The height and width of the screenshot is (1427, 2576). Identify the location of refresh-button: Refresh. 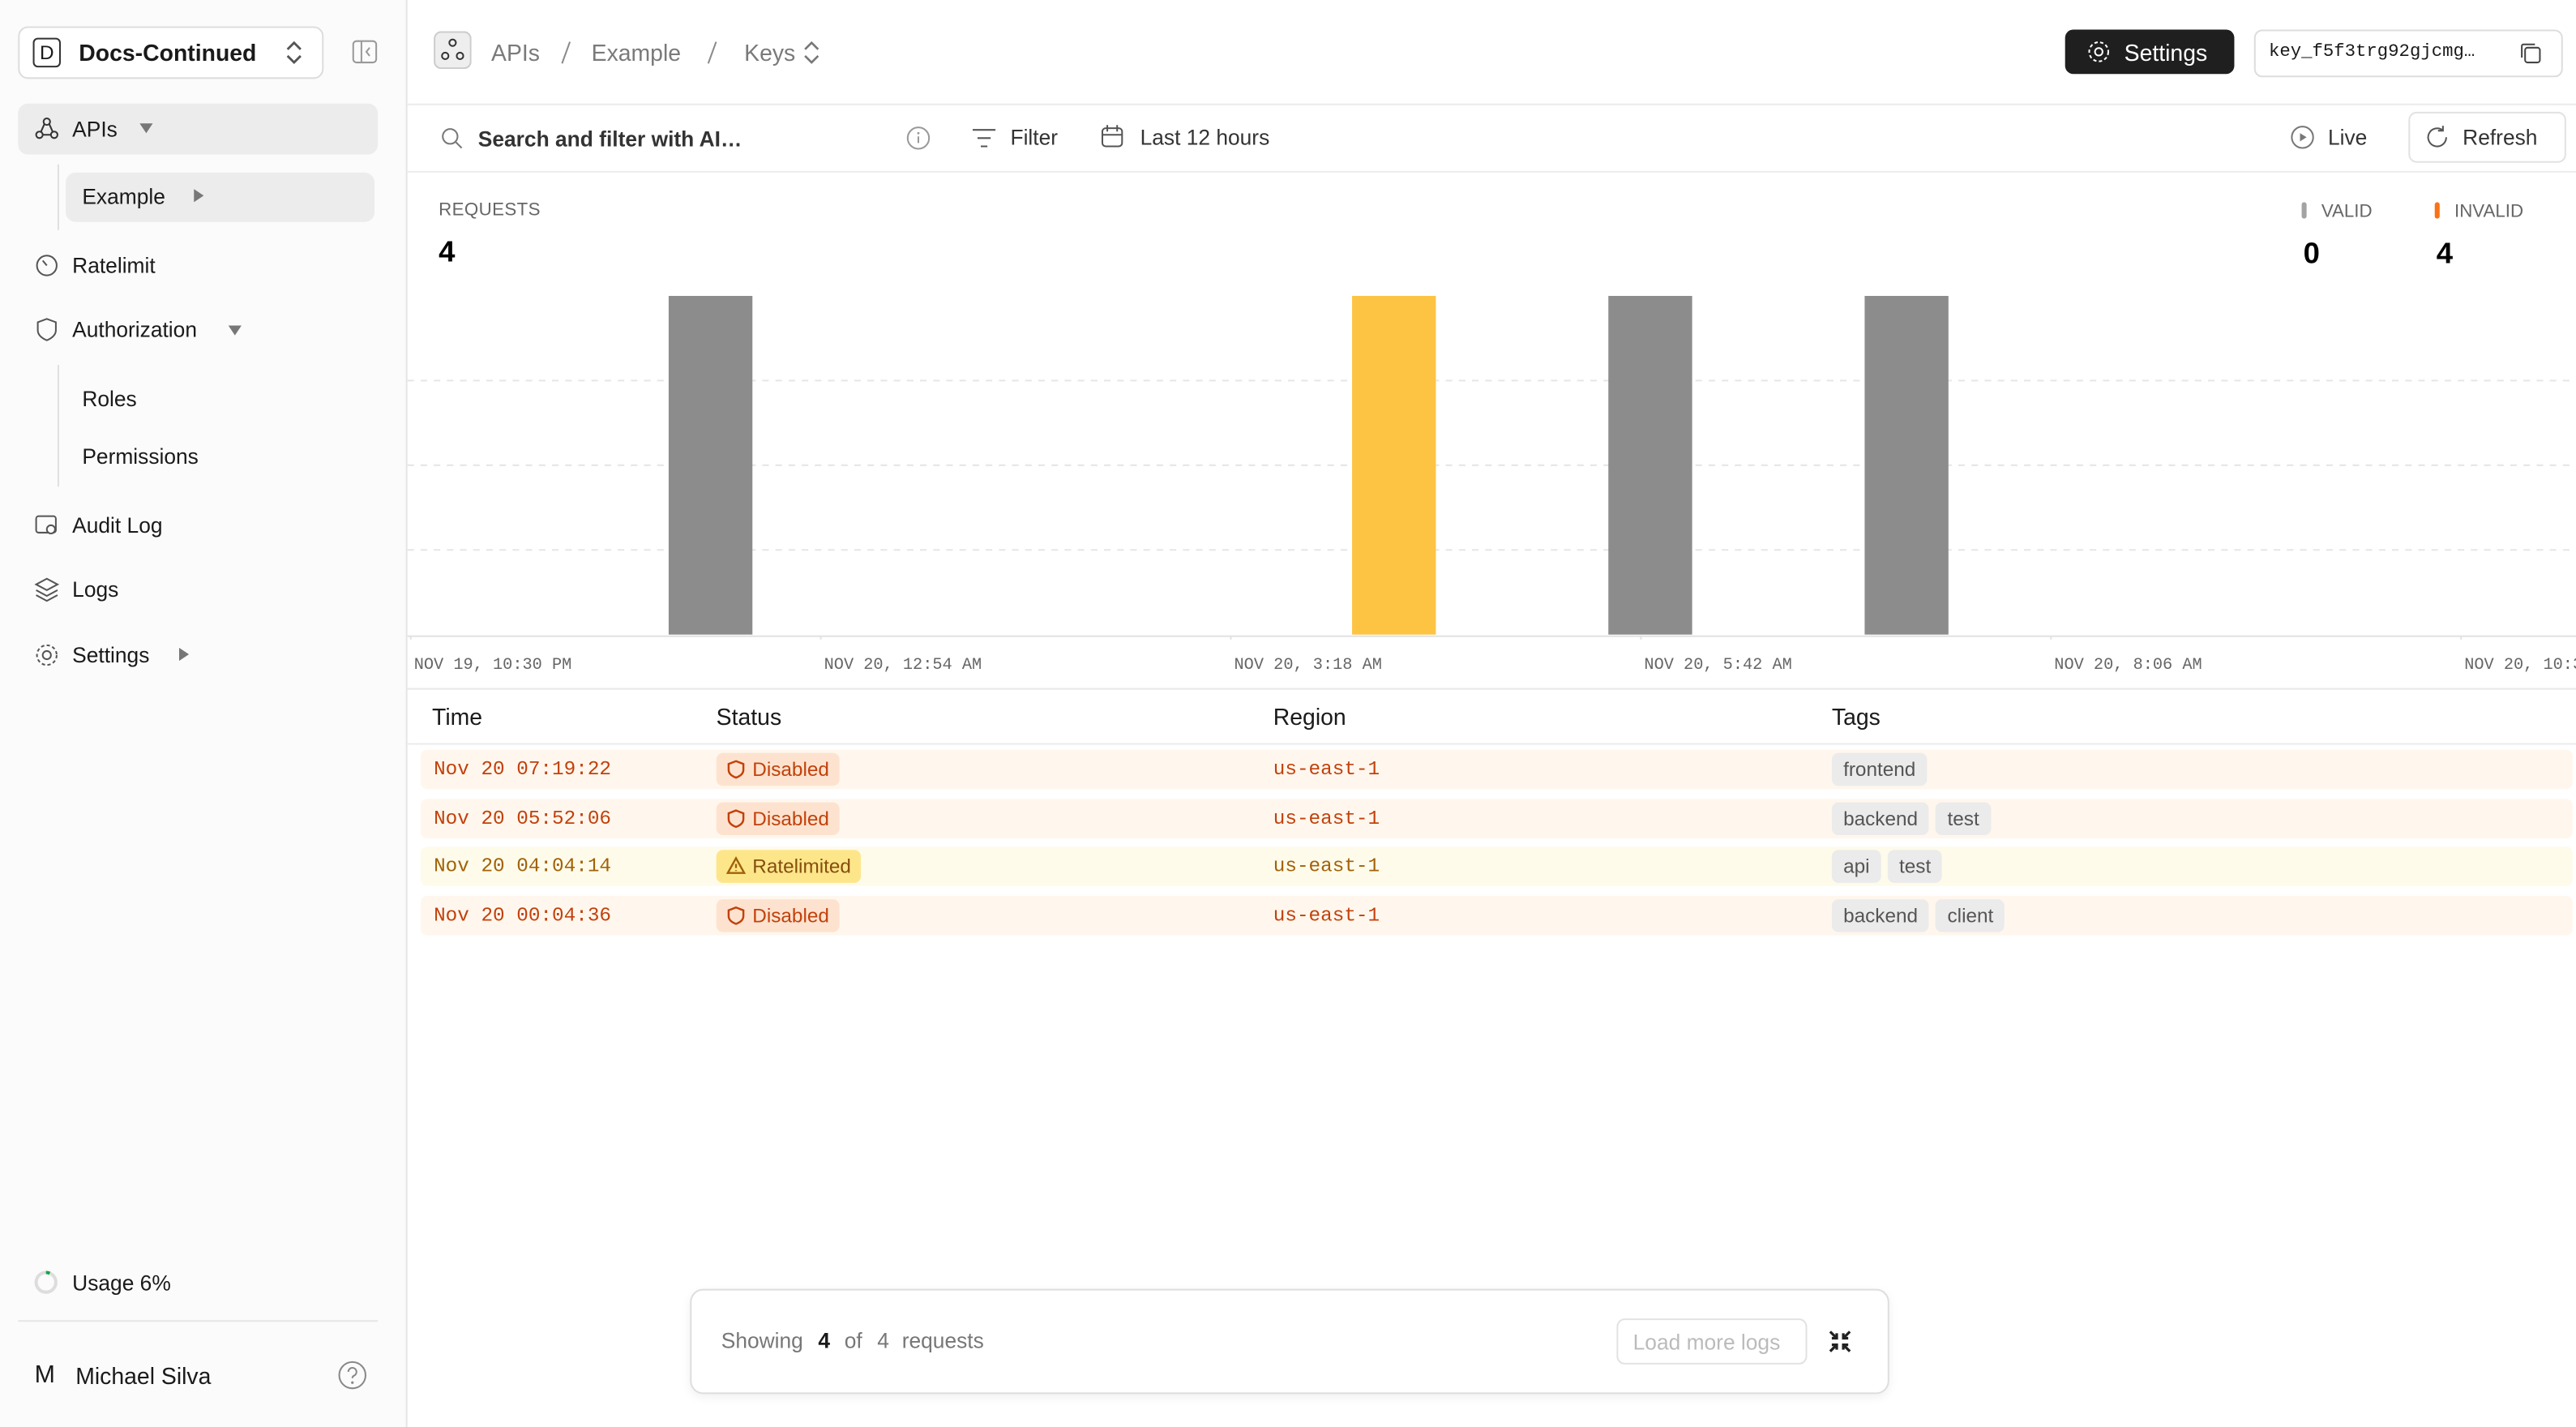
(2487, 137).